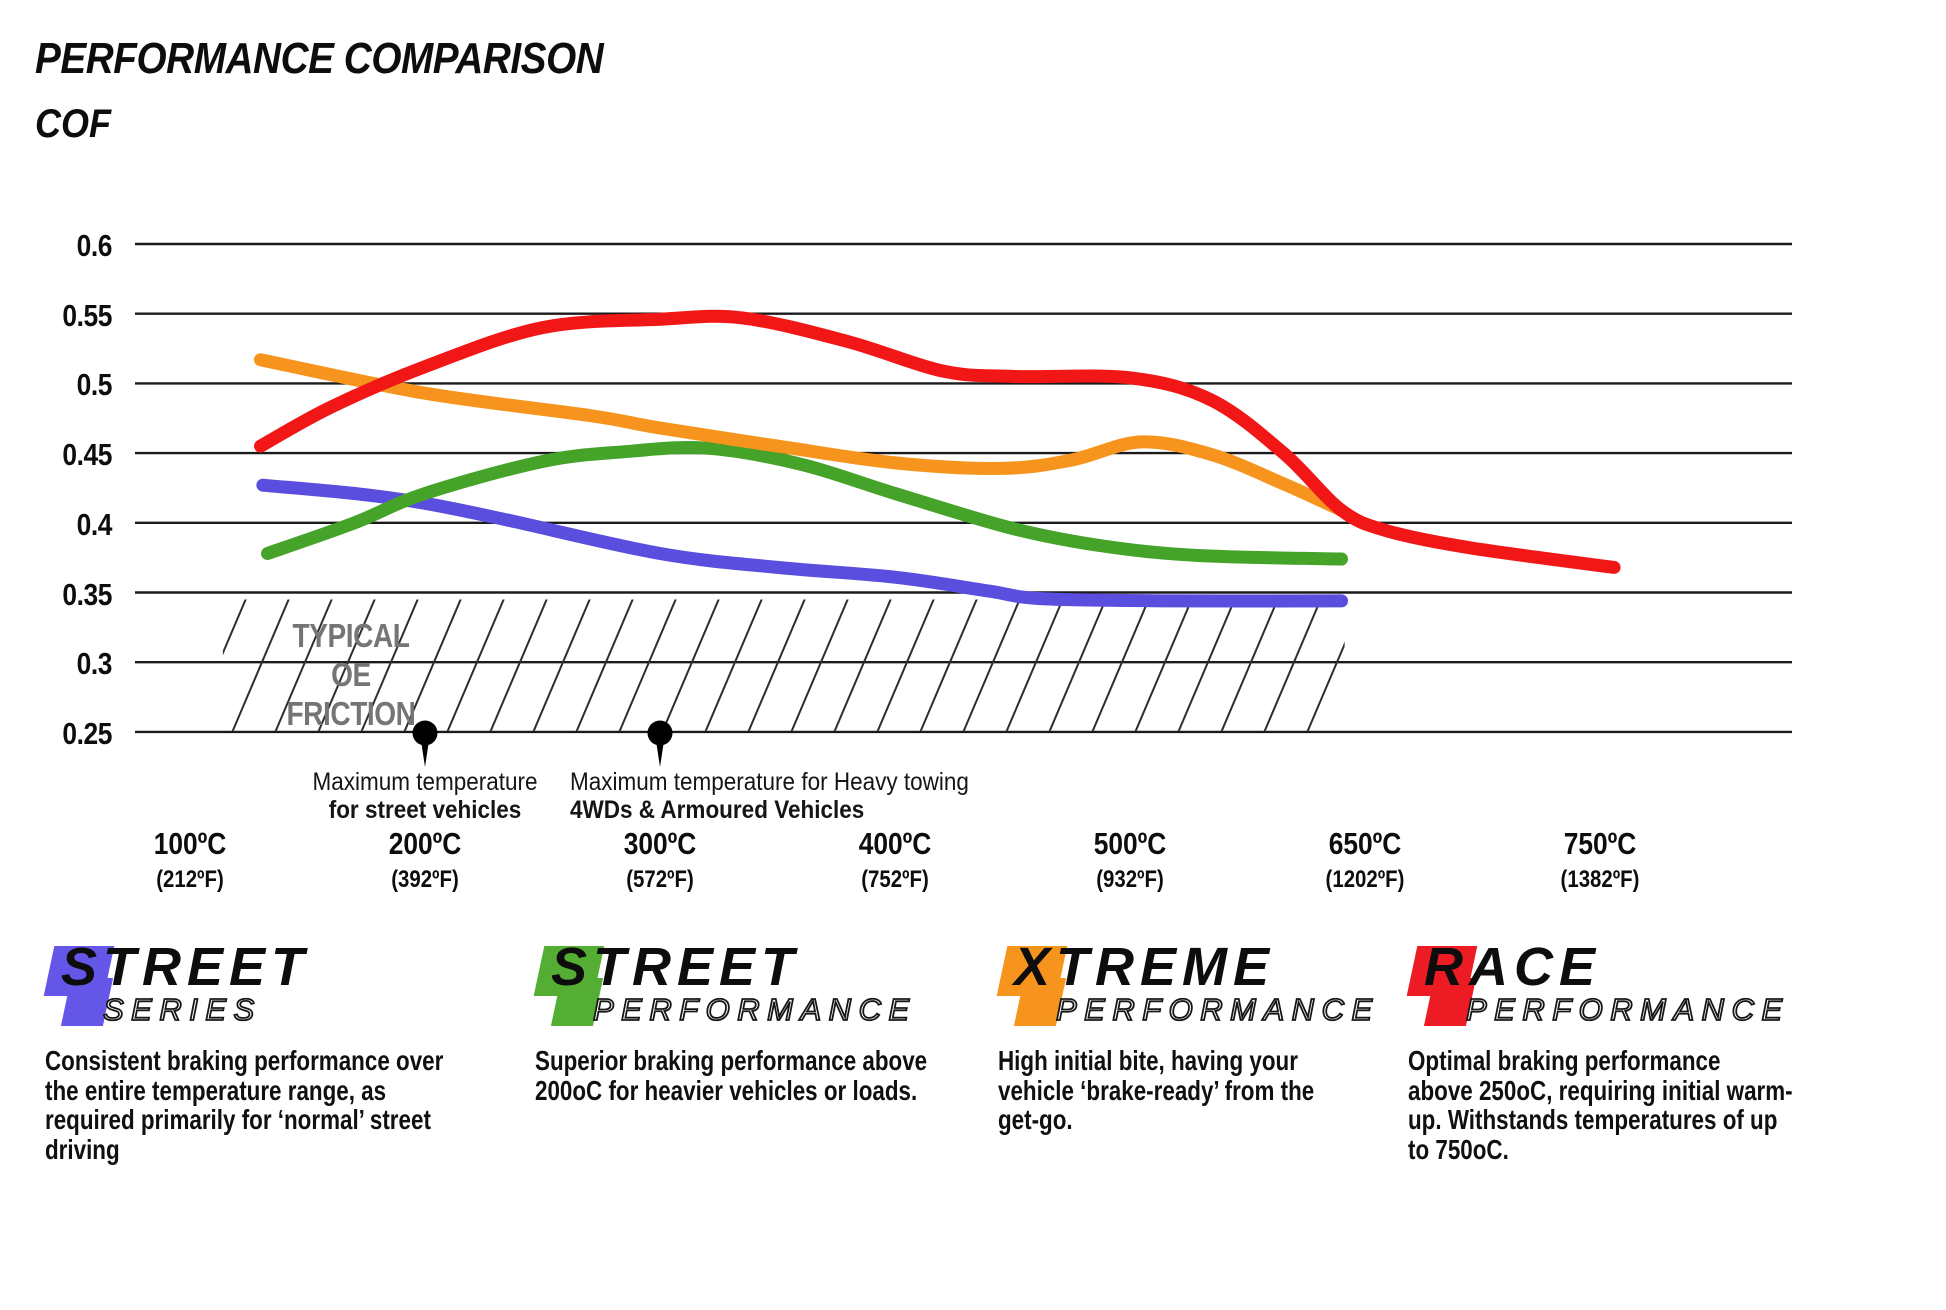 Image resolution: width=1946 pixels, height=1310 pixels. What do you see at coordinates (87, 315) in the screenshot?
I see `y-tick-label: 0.55` at bounding box center [87, 315].